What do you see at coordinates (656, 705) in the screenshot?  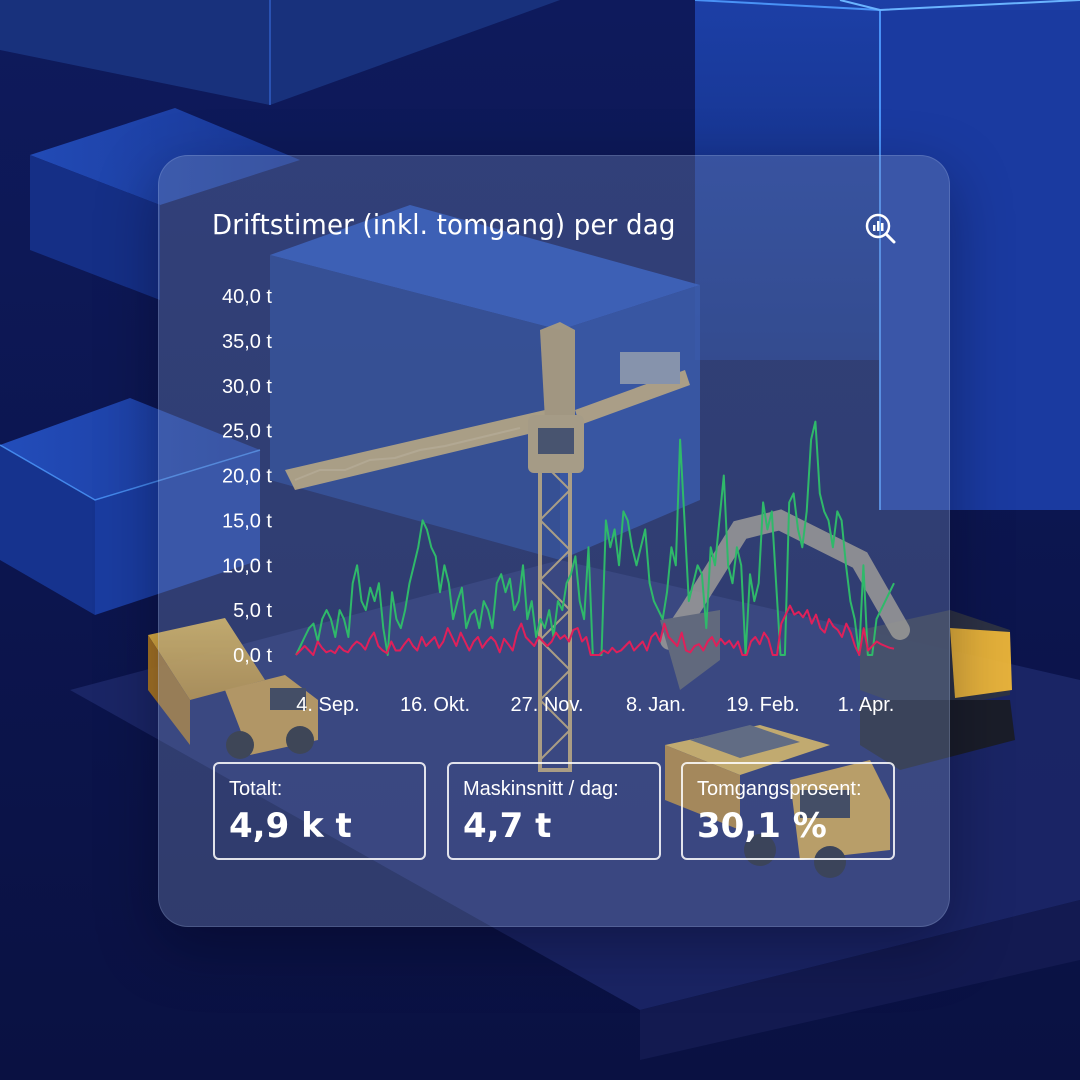 I see `x-tick-label: 8. Jan.` at bounding box center [656, 705].